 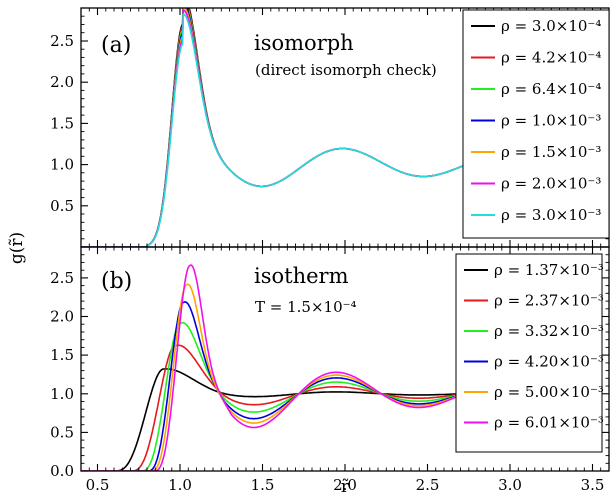 What do you see at coordinates (549, 362) in the screenshot?
I see `legend-label: ρ = 4.20×10⁻³` at bounding box center [549, 362].